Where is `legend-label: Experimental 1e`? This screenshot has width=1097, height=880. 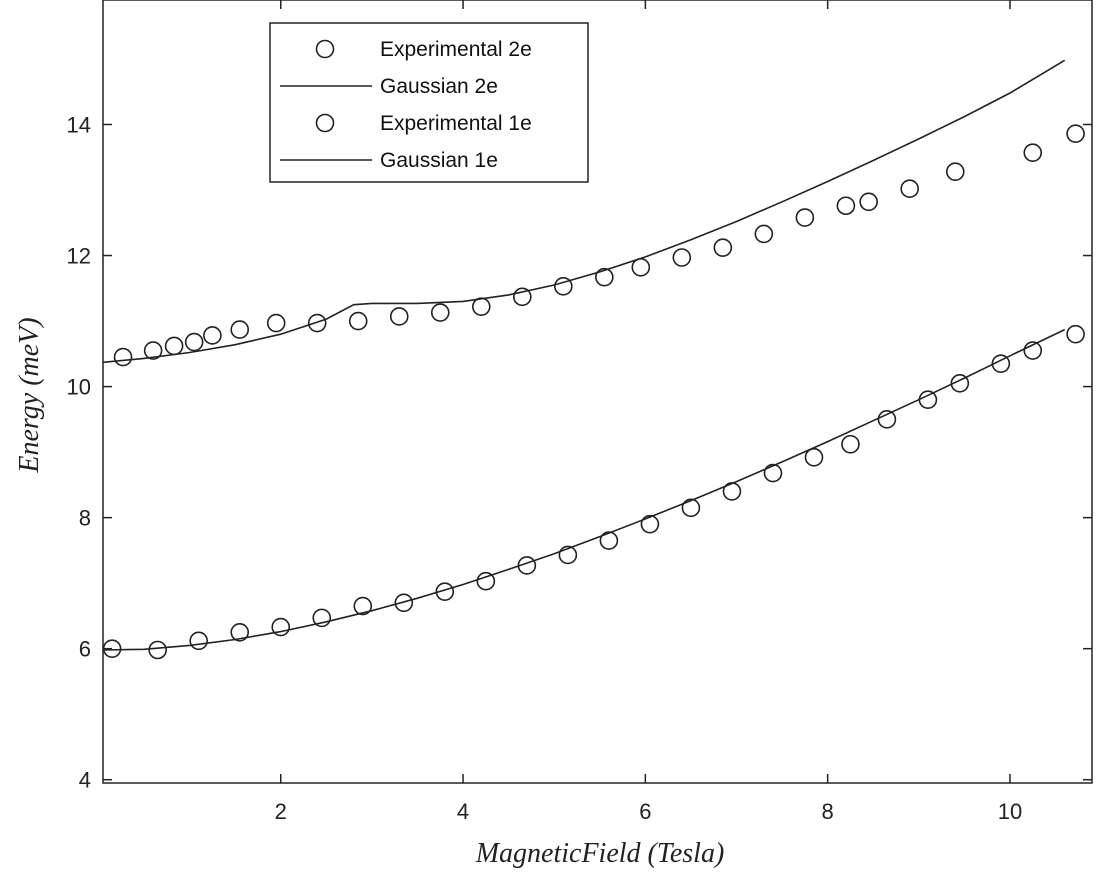 legend-label: Experimental 1e is located at coordinates (456, 123).